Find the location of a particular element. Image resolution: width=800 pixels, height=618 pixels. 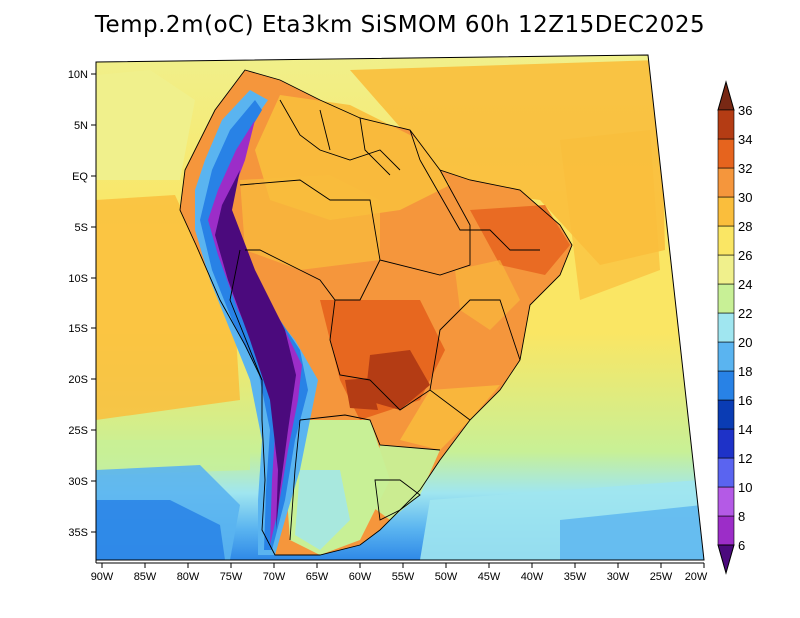

colorbar-label: 30 is located at coordinates (745, 197).